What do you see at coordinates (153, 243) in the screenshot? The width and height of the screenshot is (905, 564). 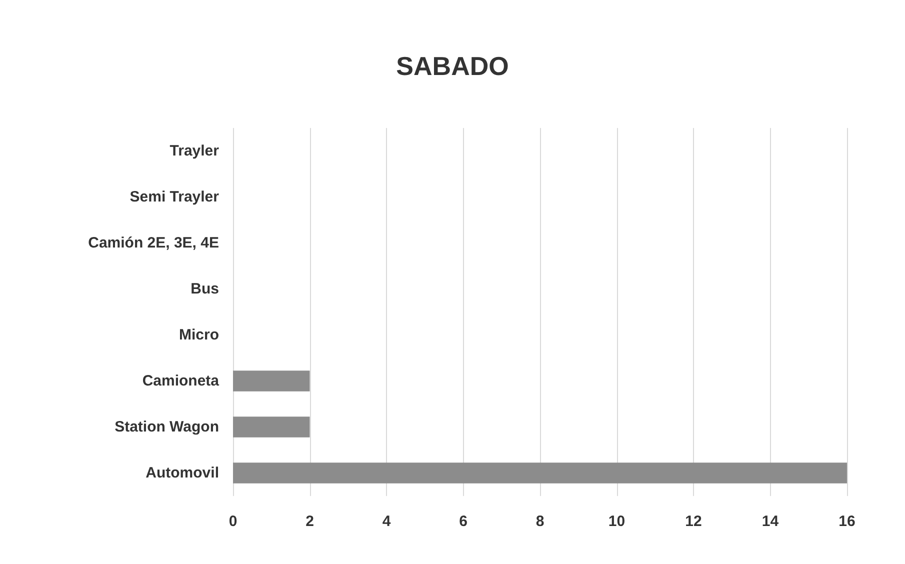 I see `y-tick-label: Camión 2E, 3E, 4E` at bounding box center [153, 243].